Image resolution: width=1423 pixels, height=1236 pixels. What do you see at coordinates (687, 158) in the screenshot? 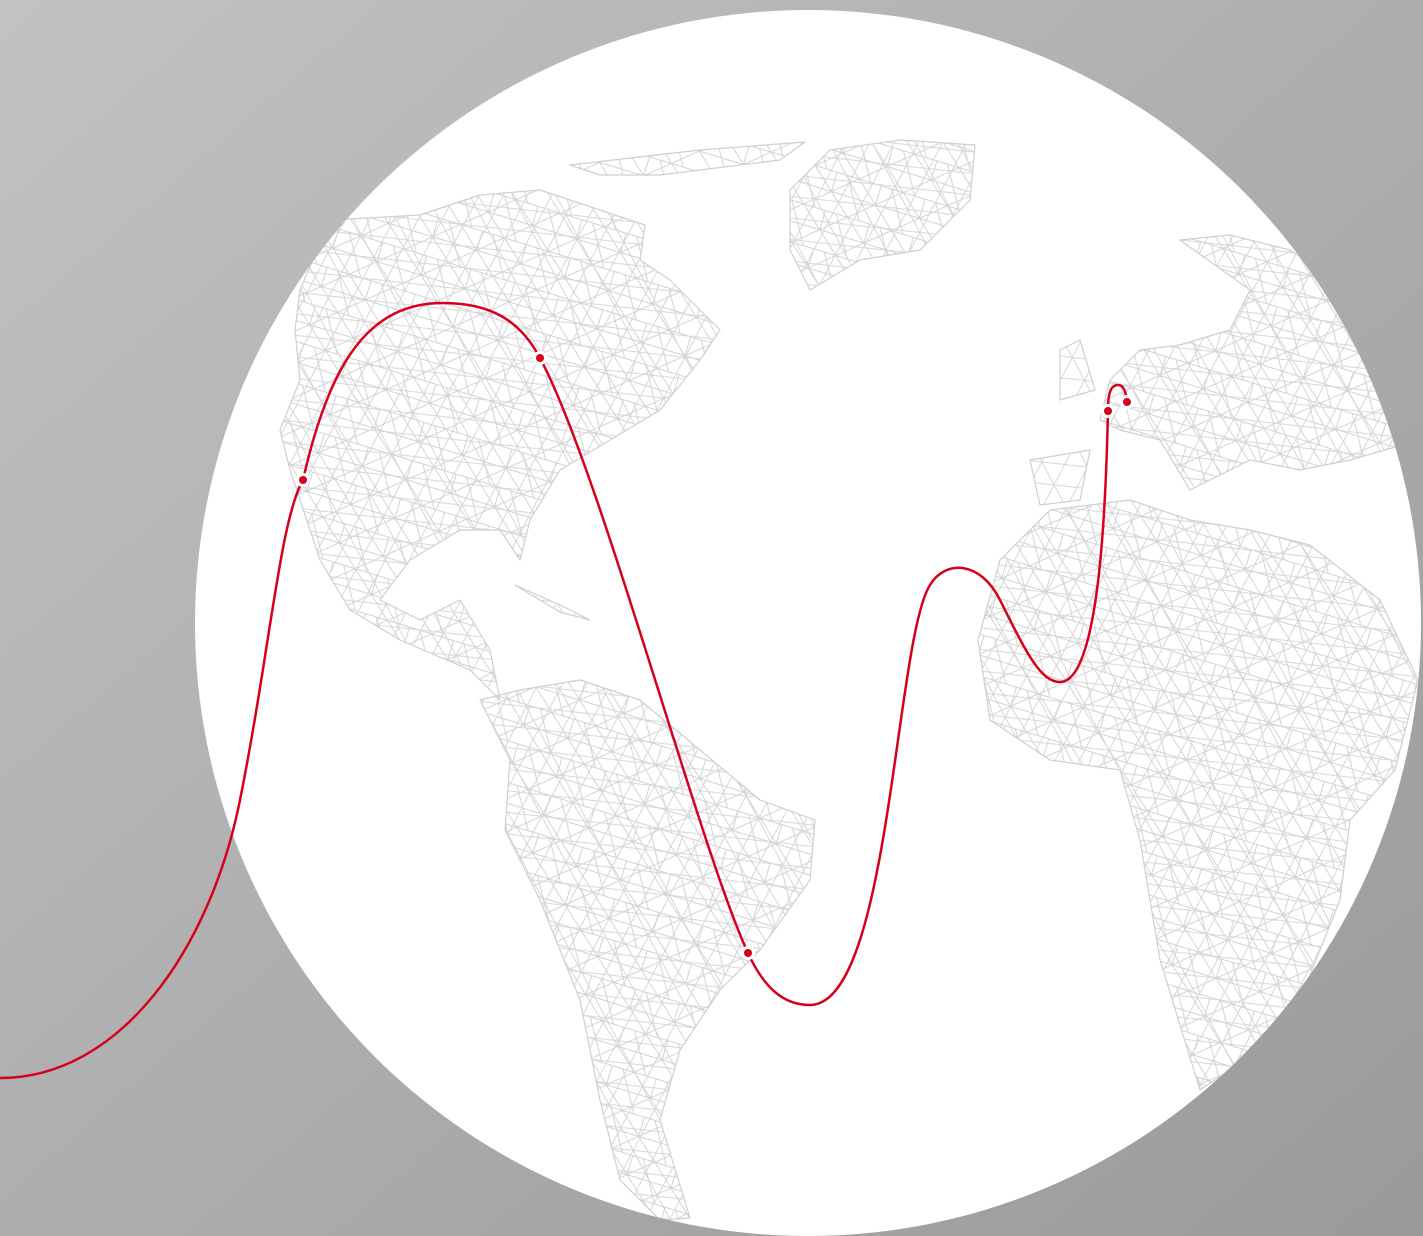
I see `arctic-islands` at bounding box center [687, 158].